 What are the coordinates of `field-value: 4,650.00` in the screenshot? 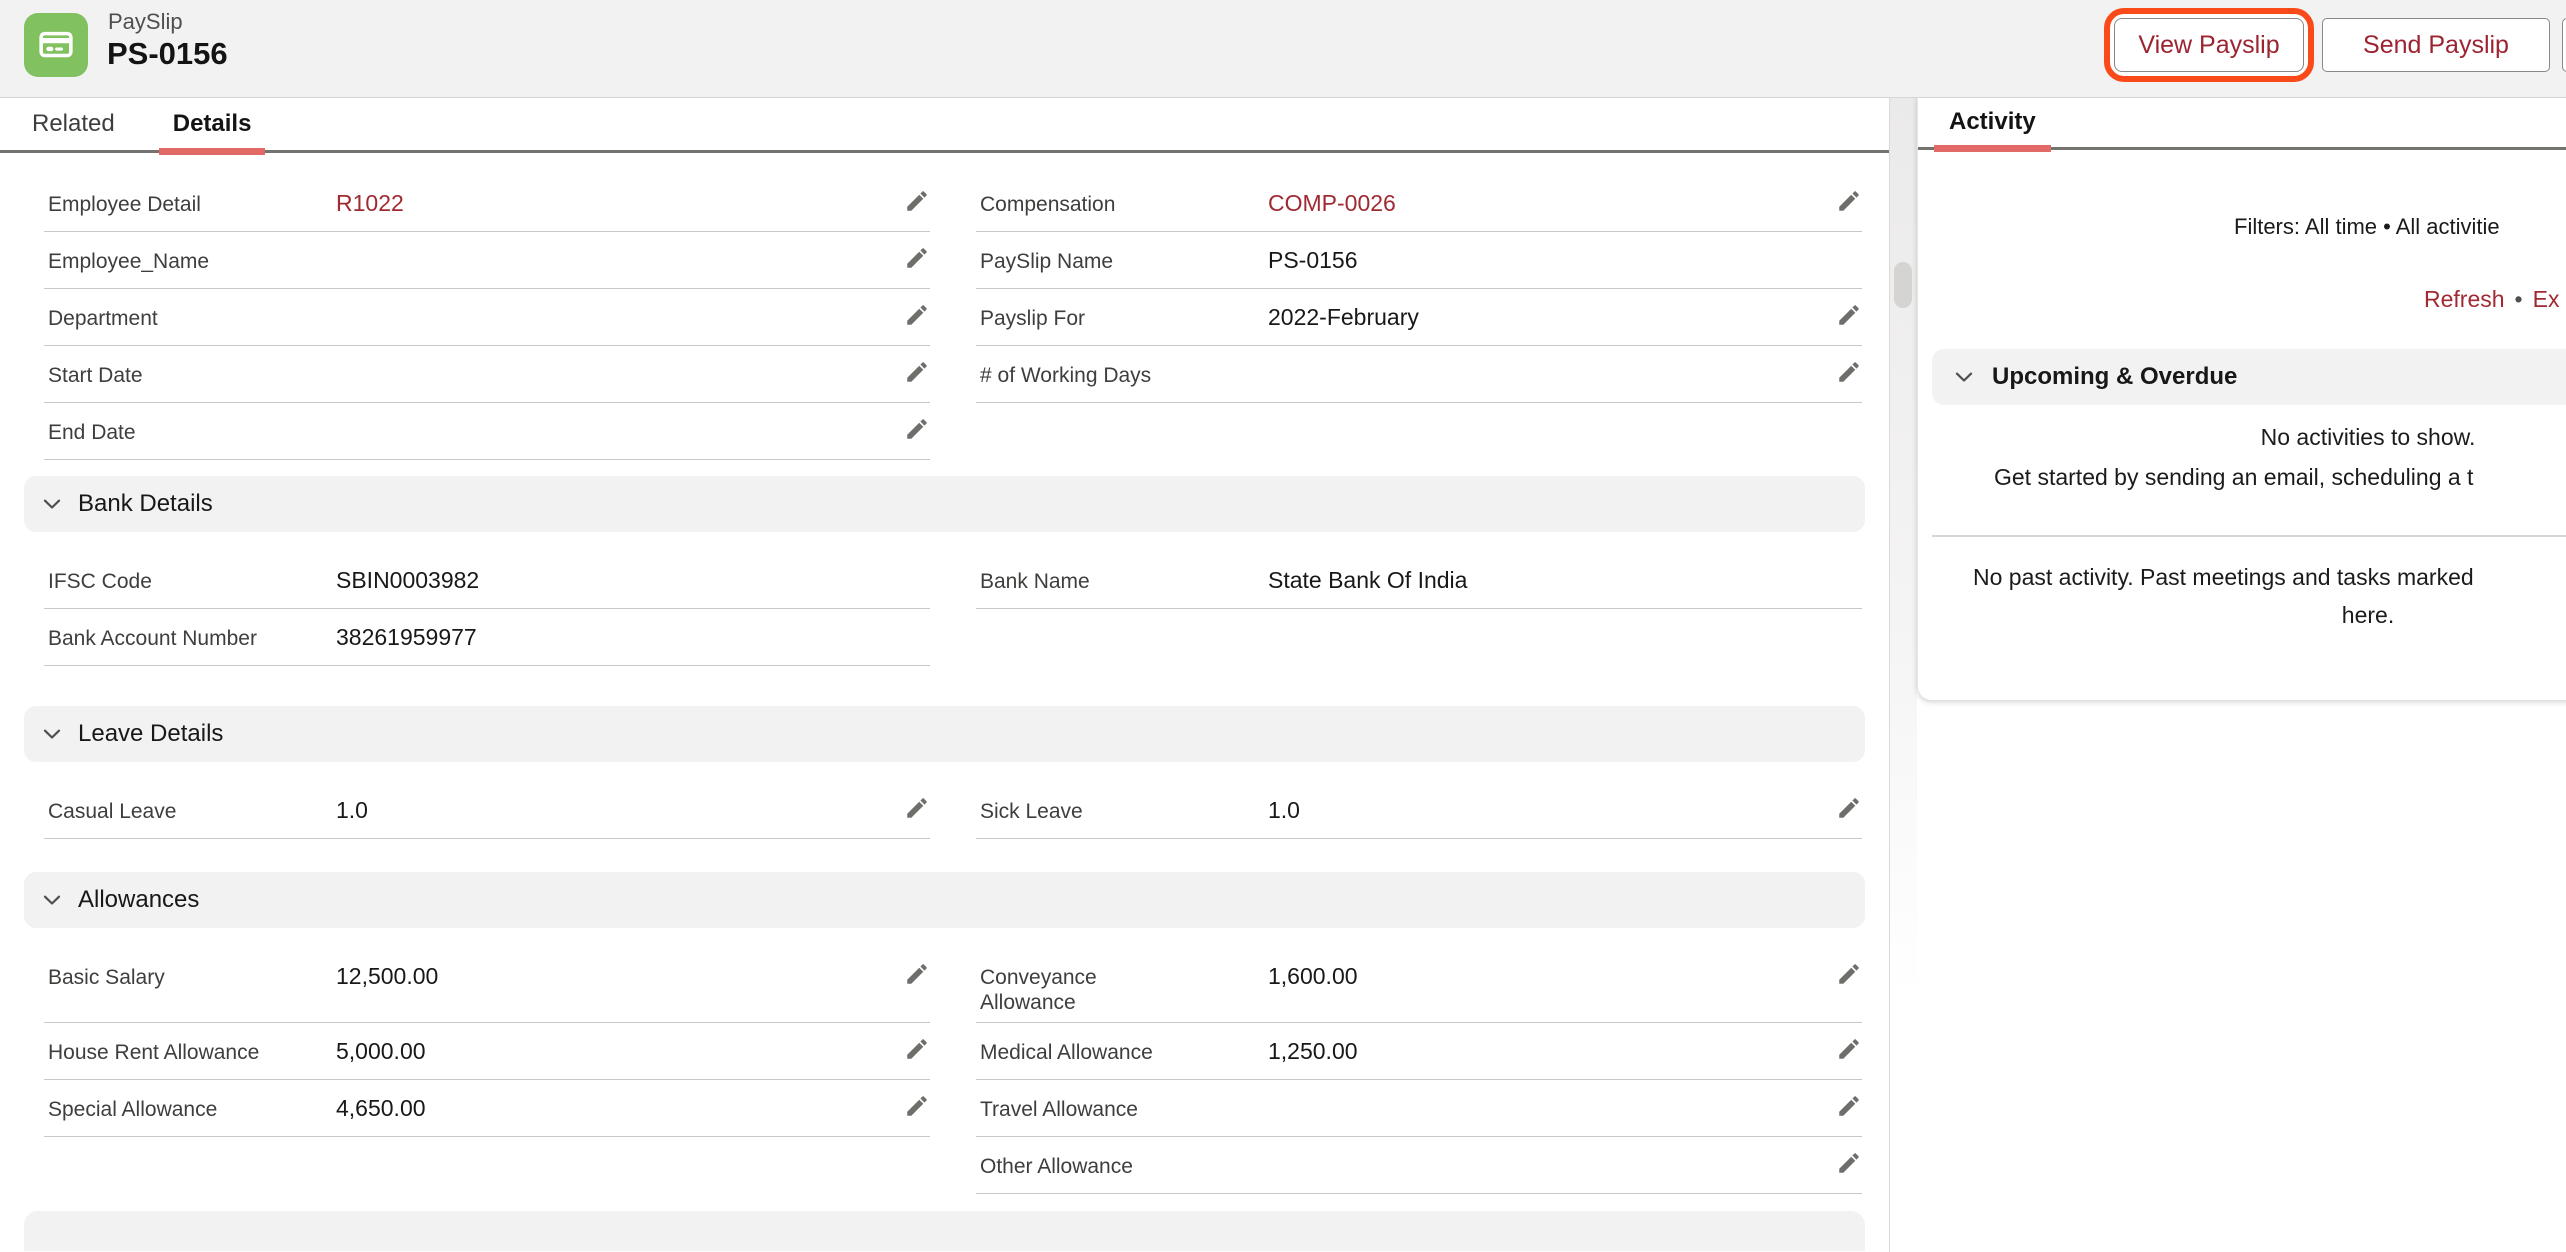 It's located at (381, 1108).